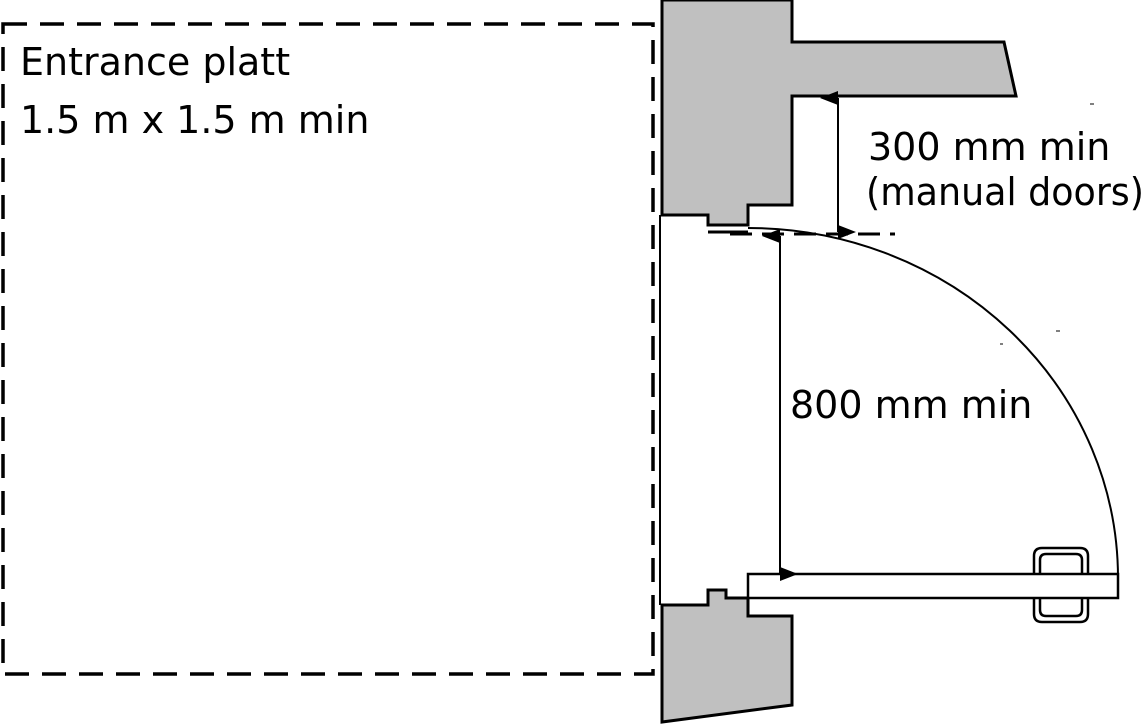 This screenshot has width=1148, height=726. Describe the element at coordinates (839, 113) in the screenshot. I see `upper-wall` at that location.